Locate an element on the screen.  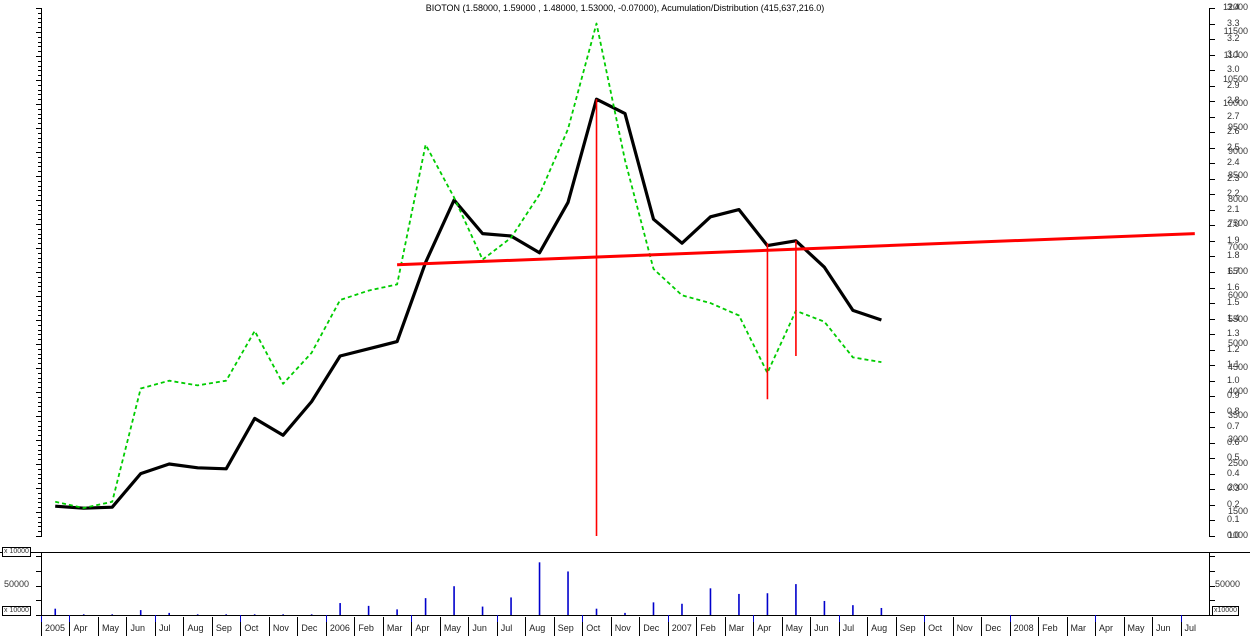
right-axis-tick-label: 0.0 is located at coordinates (1233, 535).